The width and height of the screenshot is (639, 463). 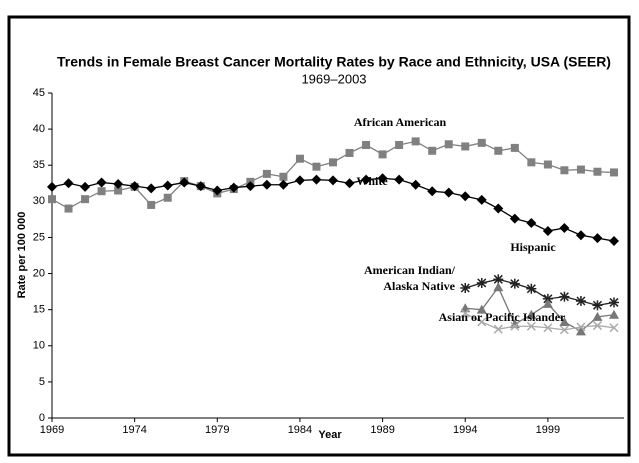 What do you see at coordinates (217, 430) in the screenshot?
I see `x-tick-label: 1979` at bounding box center [217, 430].